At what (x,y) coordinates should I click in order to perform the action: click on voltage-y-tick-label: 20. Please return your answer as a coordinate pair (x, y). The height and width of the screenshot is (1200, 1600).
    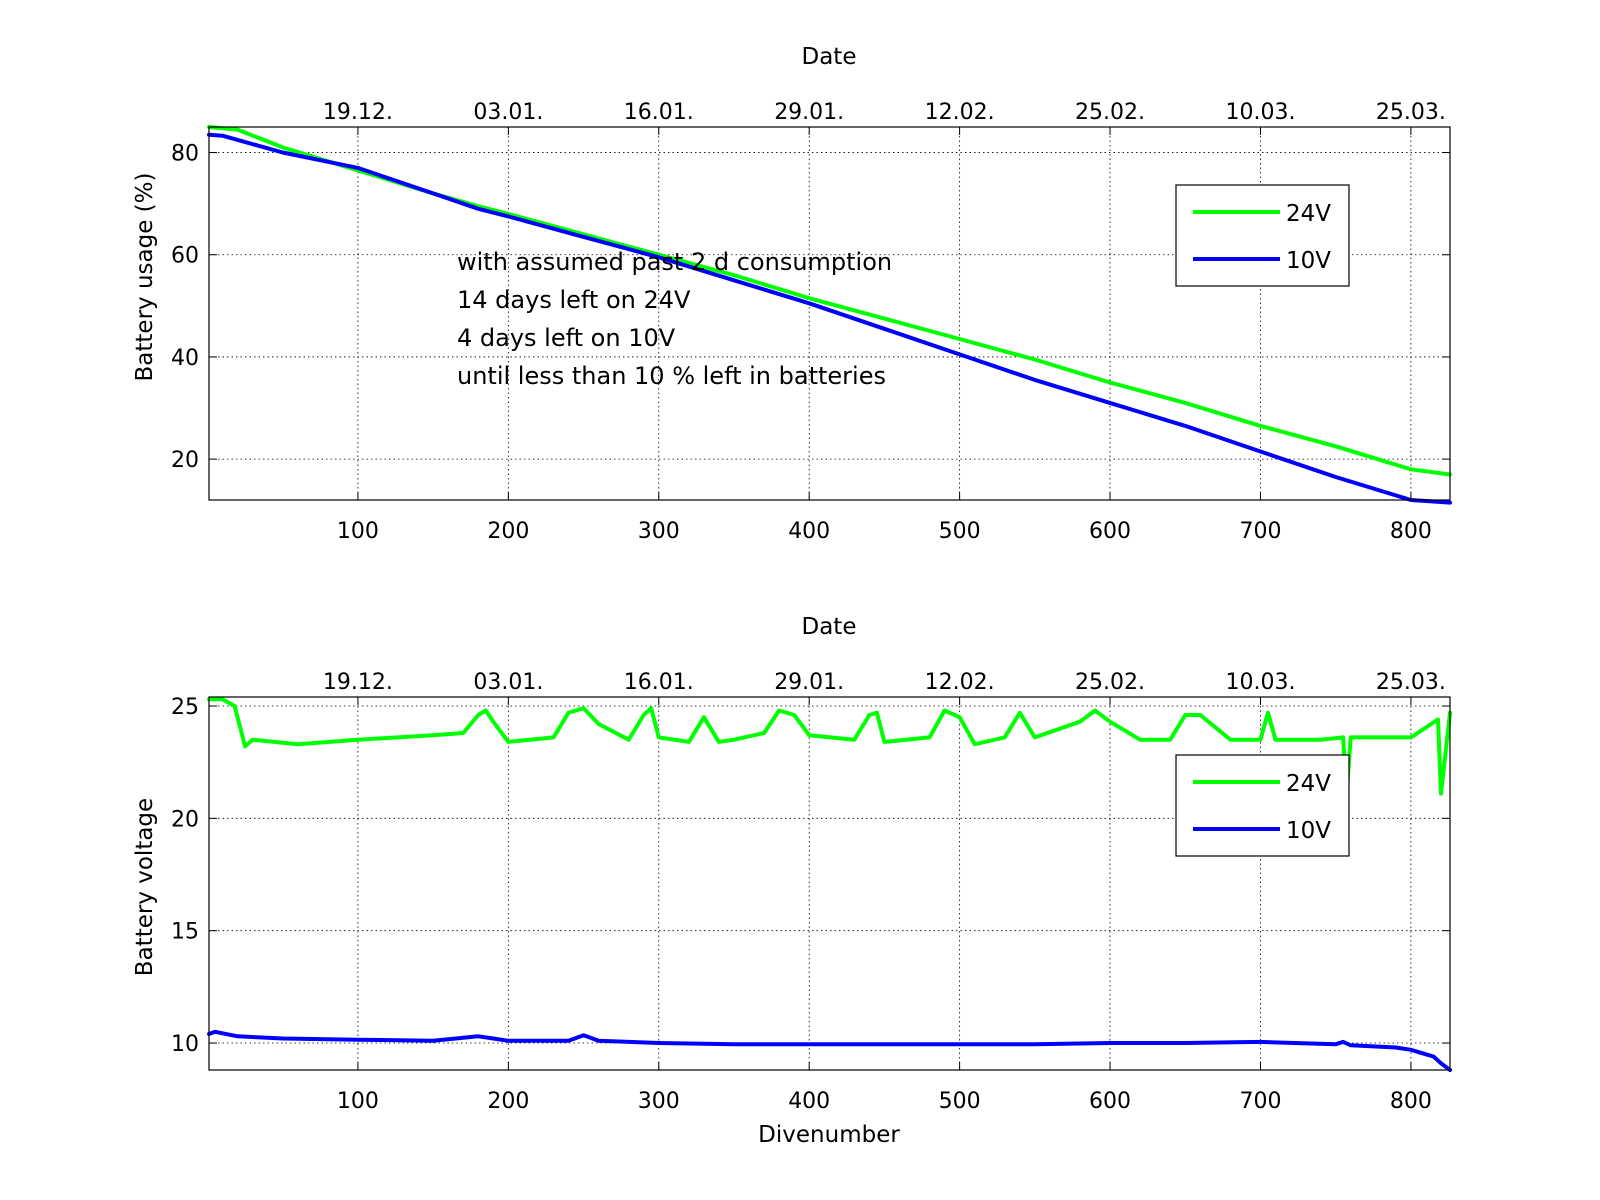
    Looking at the image, I should click on (185, 819).